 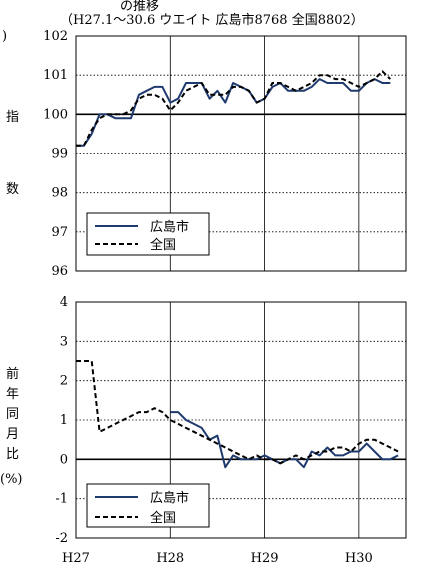 What do you see at coordinates (64, 341) in the screenshot?
I see `yoy-y-tick-label: 3` at bounding box center [64, 341].